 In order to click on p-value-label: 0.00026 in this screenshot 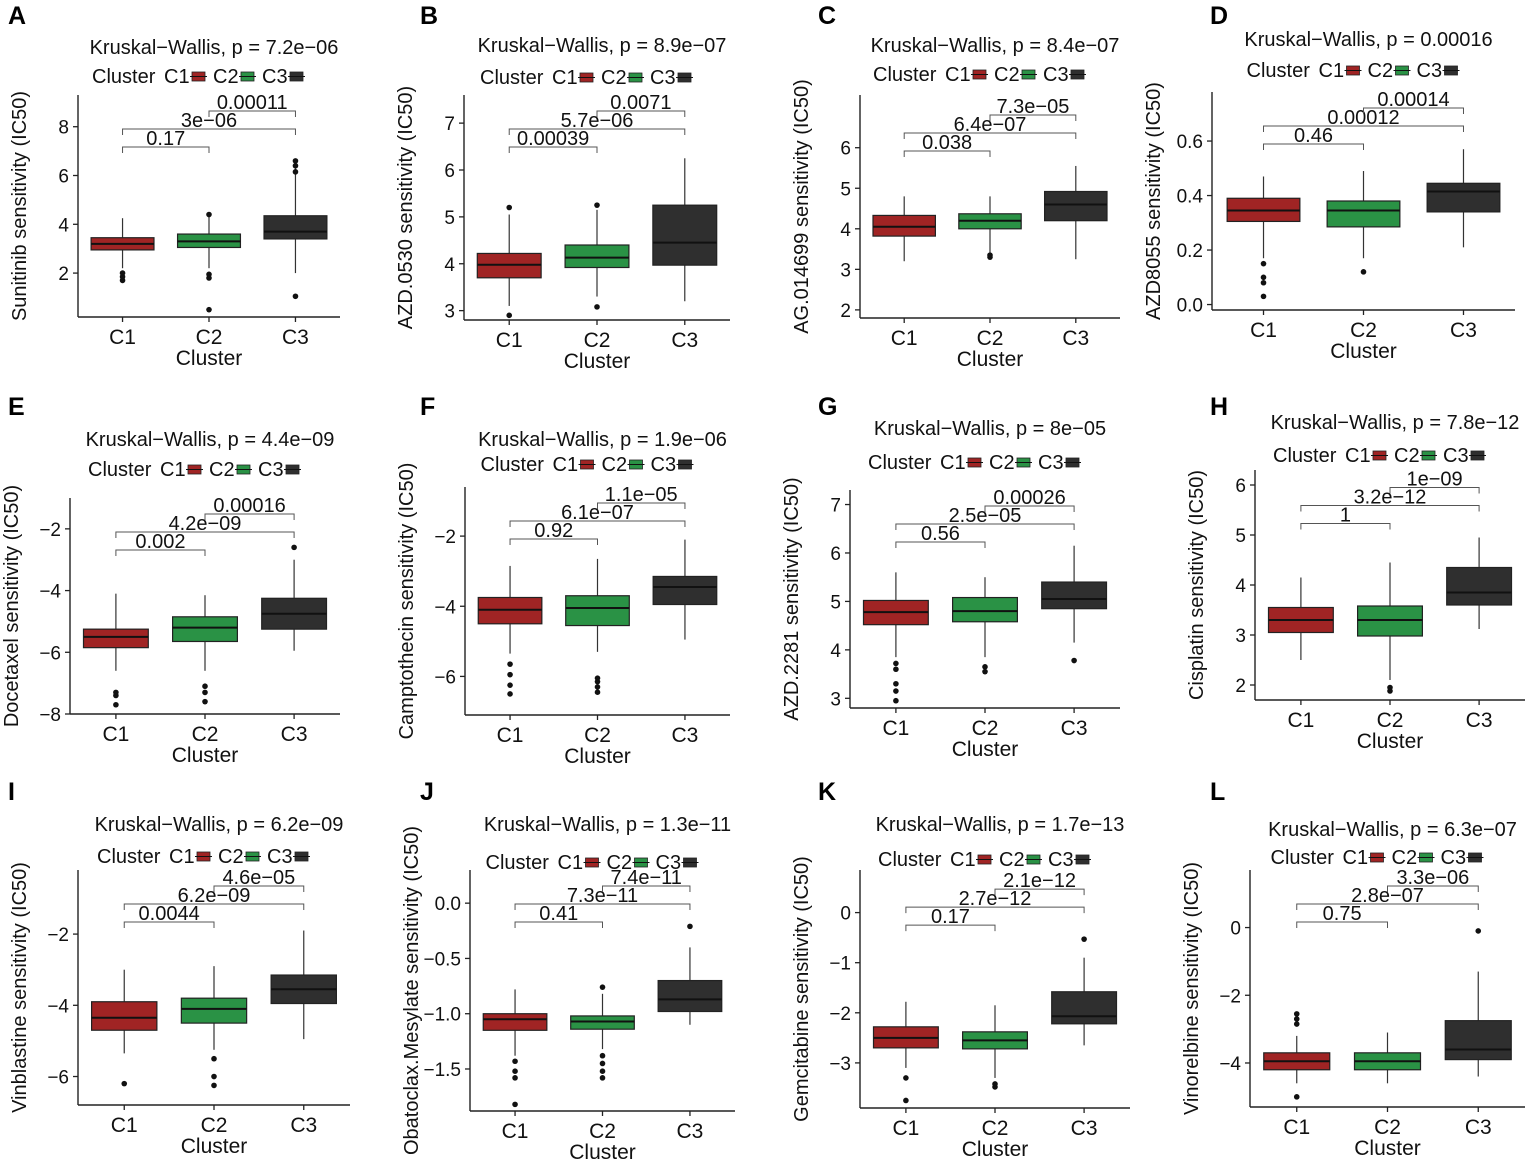, I will do `click(1029, 498)`.